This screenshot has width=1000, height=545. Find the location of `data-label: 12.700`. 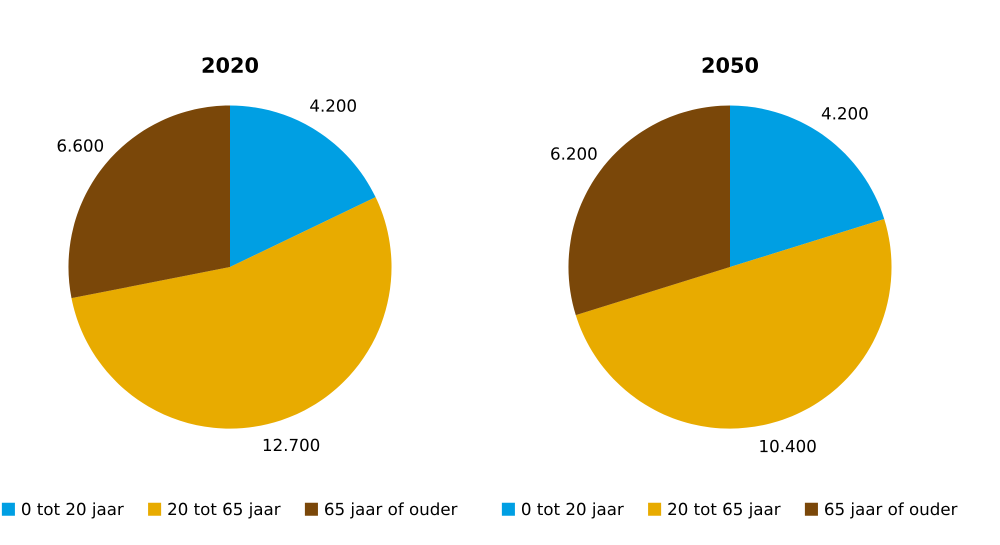

data-label: 12.700 is located at coordinates (292, 445).